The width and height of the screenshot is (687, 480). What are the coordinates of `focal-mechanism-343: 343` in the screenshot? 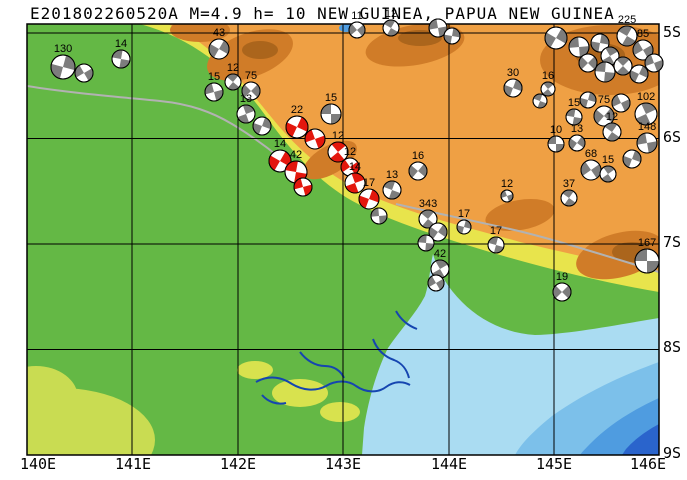 It's located at (428, 213).